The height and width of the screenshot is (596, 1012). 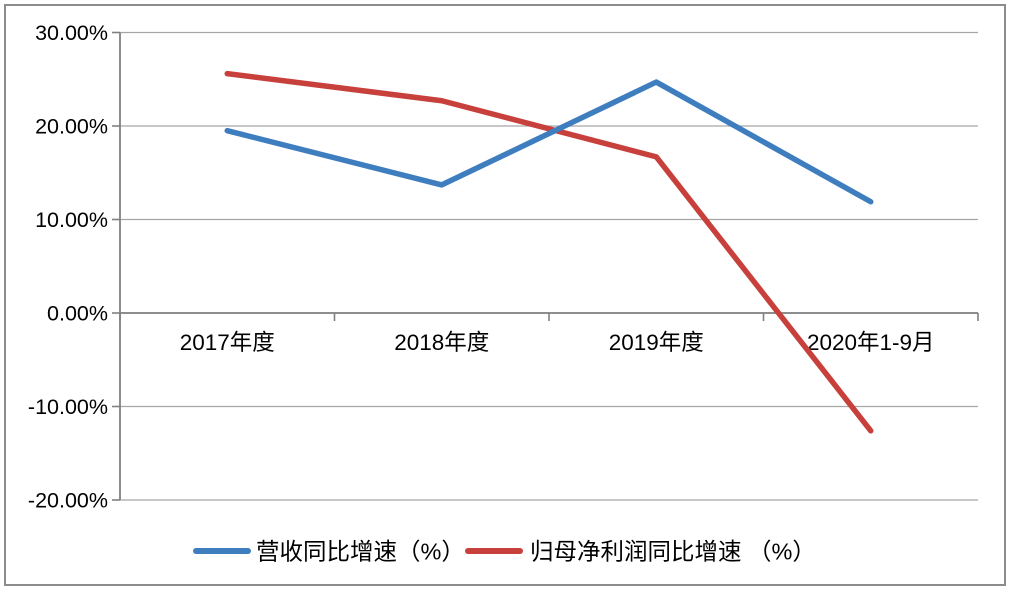 I want to click on x-tick-label: 2017年度, so click(x=227, y=342).